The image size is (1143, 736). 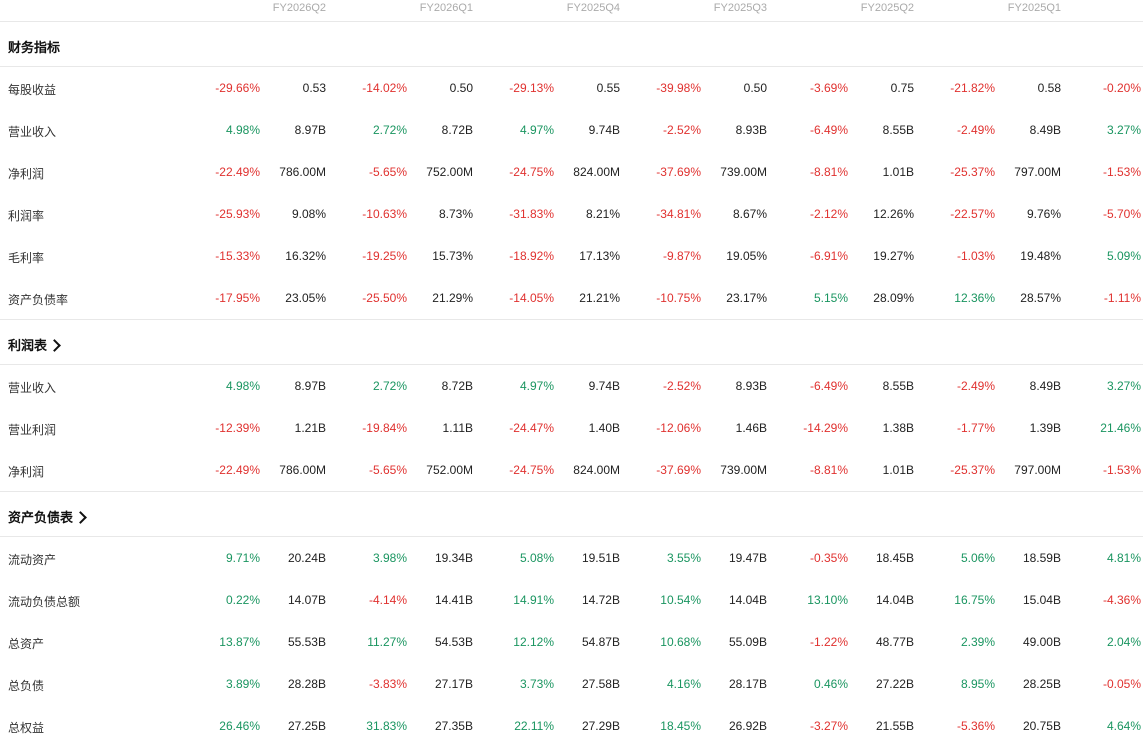 I want to click on change-percent: 13.87%, so click(x=239, y=642).